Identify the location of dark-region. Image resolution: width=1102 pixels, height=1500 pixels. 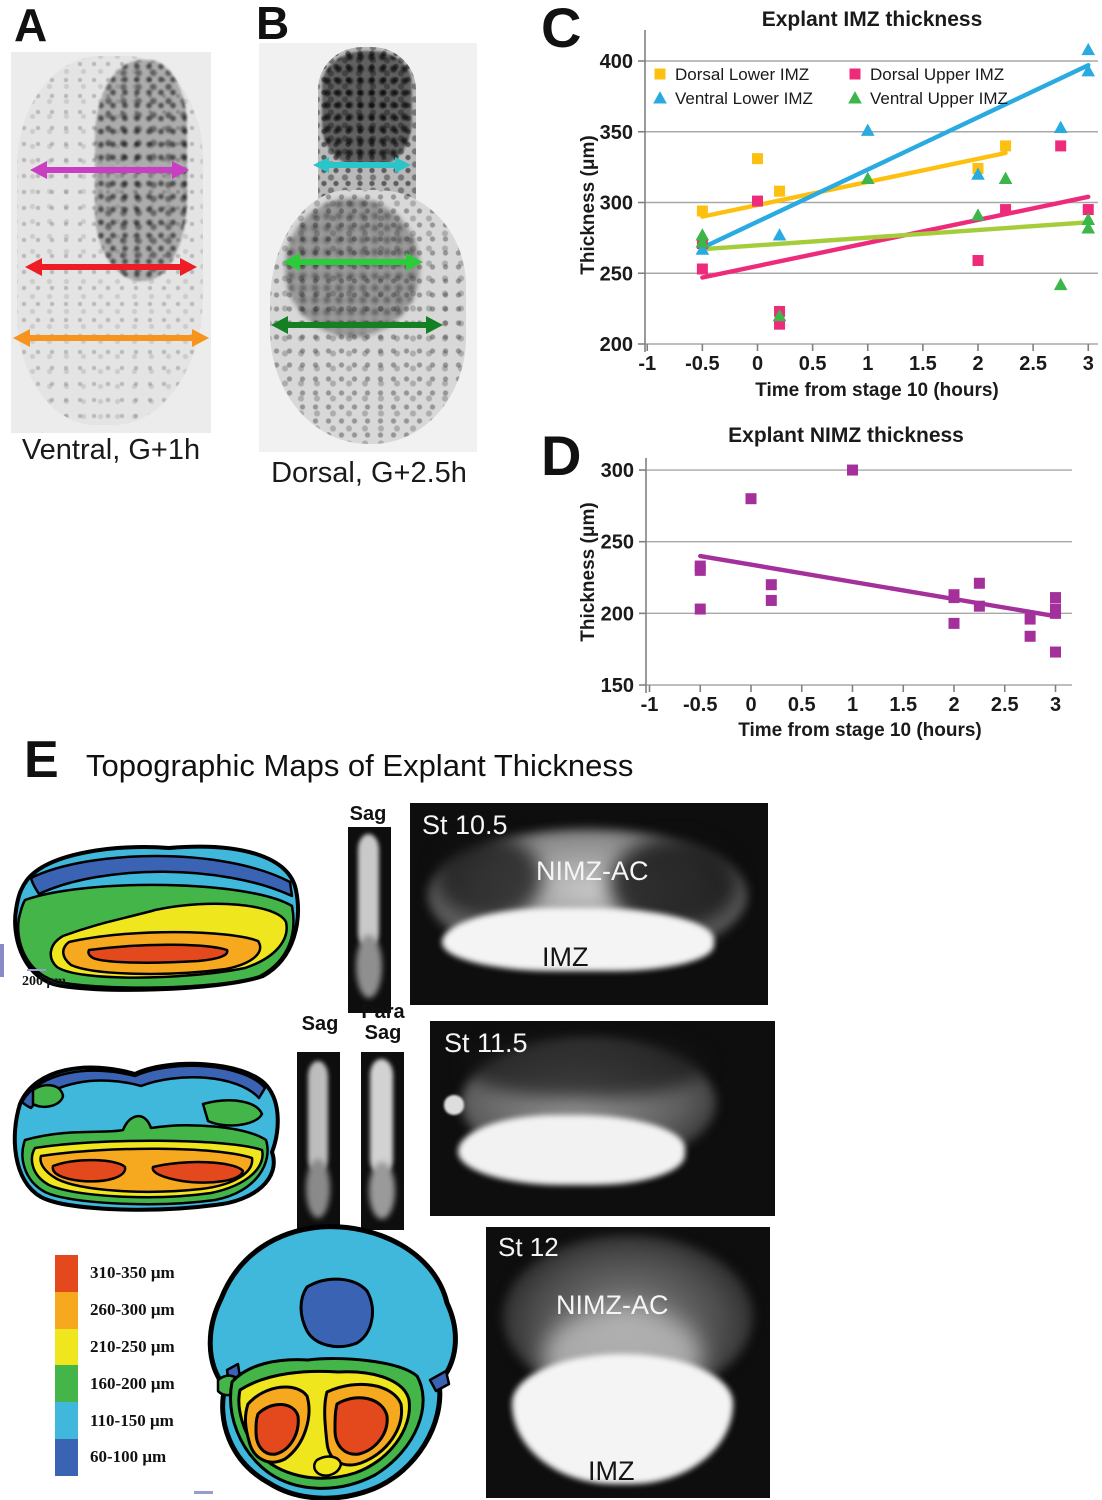
(489, 878).